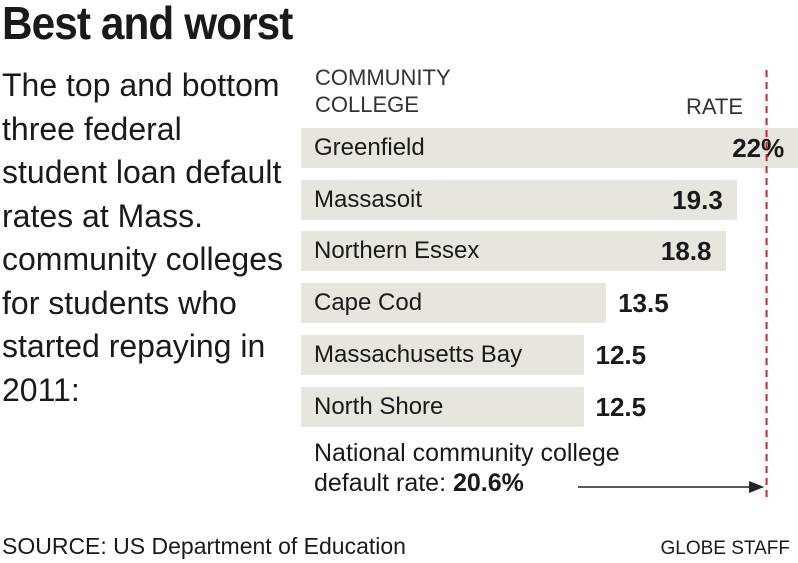  Describe the element at coordinates (147, 24) in the screenshot. I see `chart-title: Best and worst` at that location.